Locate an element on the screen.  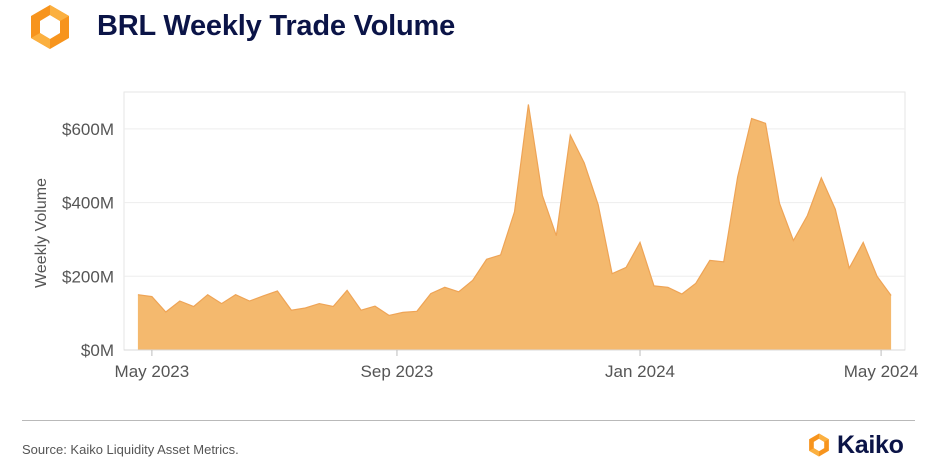
y-tick-label: $0M is located at coordinates (97, 350).